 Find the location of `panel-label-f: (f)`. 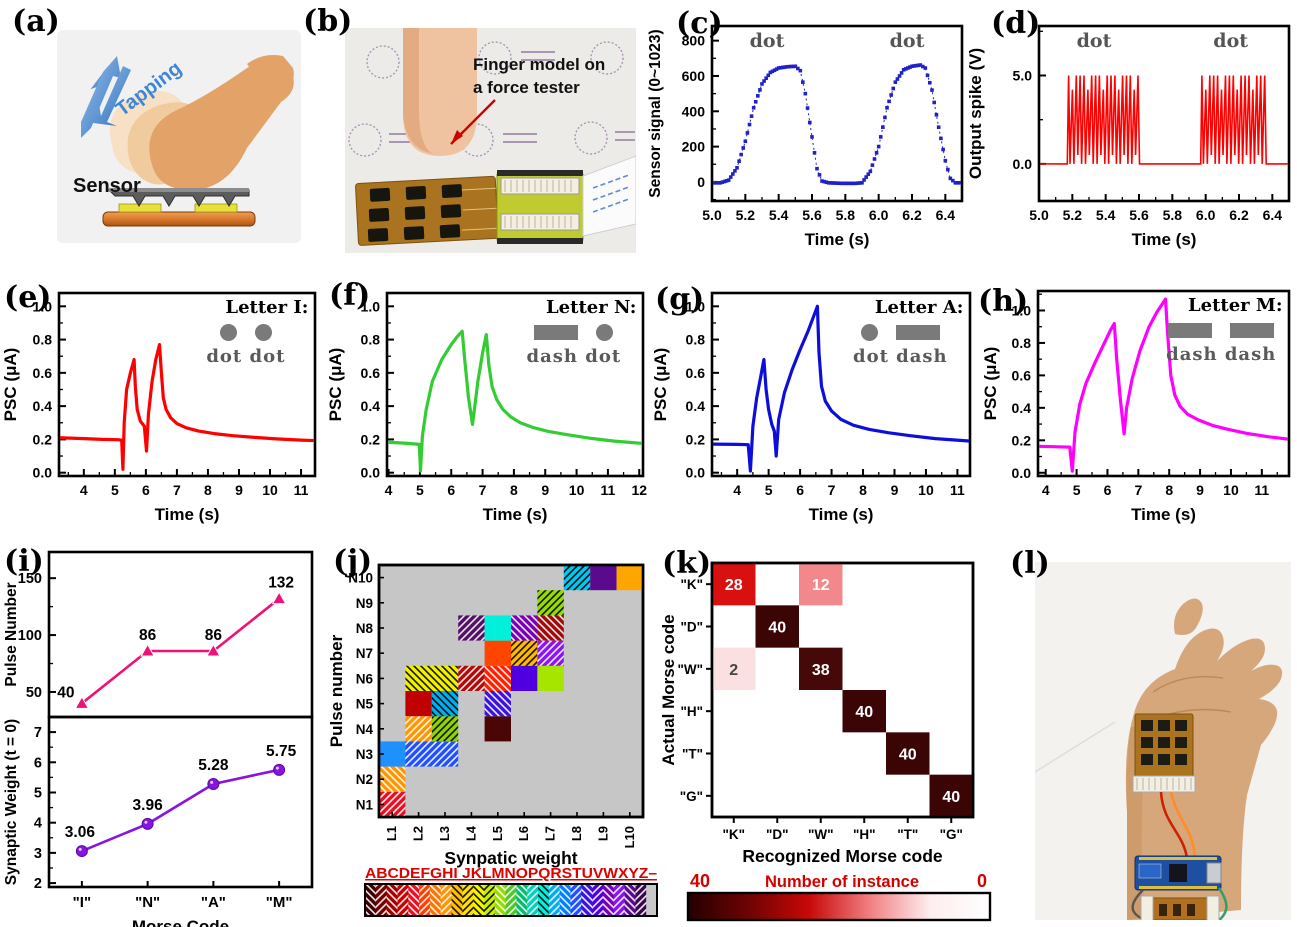

panel-label-f: (f) is located at coordinates (350, 295).